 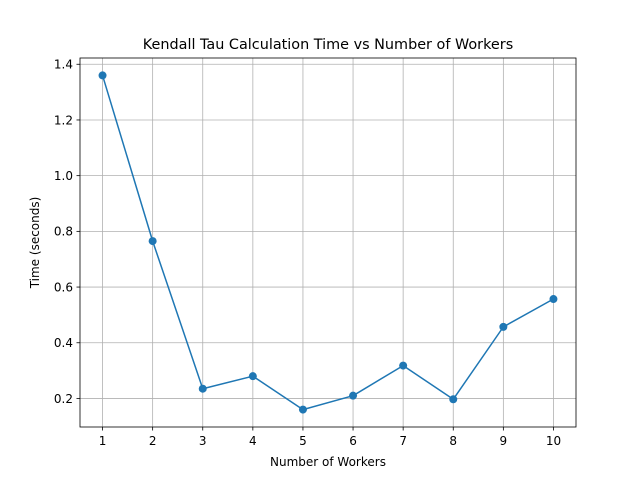 I want to click on x-tick-label: 5, so click(x=303, y=441).